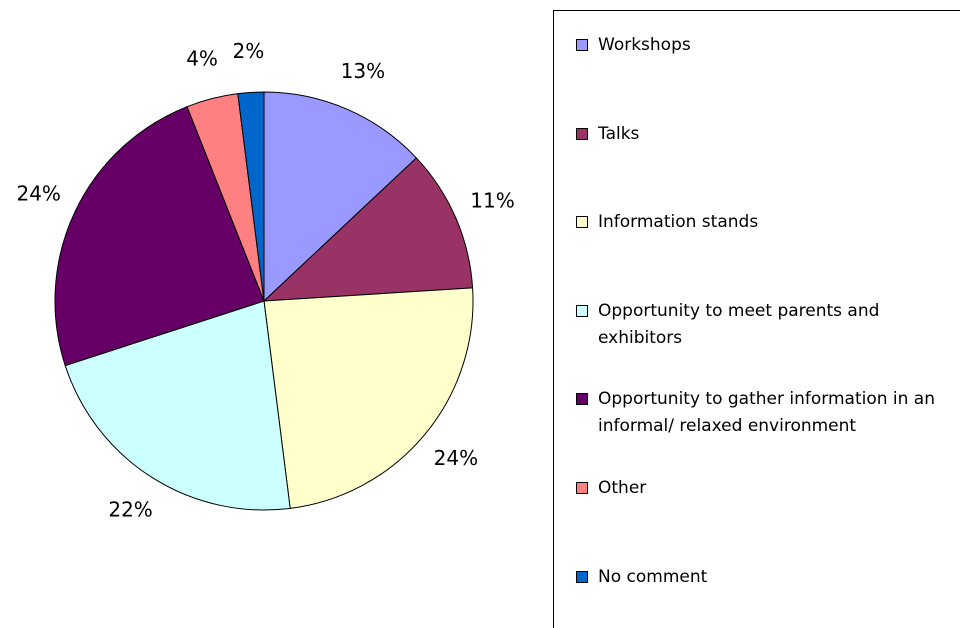 The width and height of the screenshot is (961, 628). Describe the element at coordinates (766, 222) in the screenshot. I see `legend-item: Information stands` at that location.